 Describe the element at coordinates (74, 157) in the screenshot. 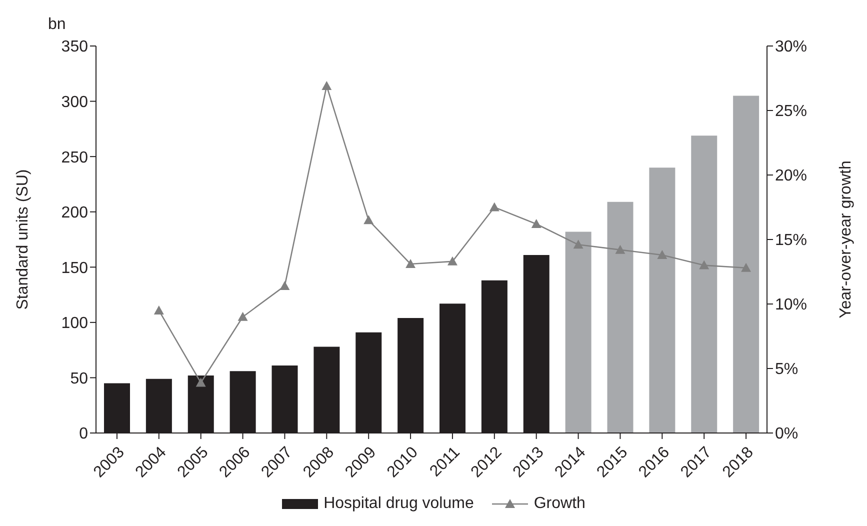

I see `y-tick-label: 250` at that location.